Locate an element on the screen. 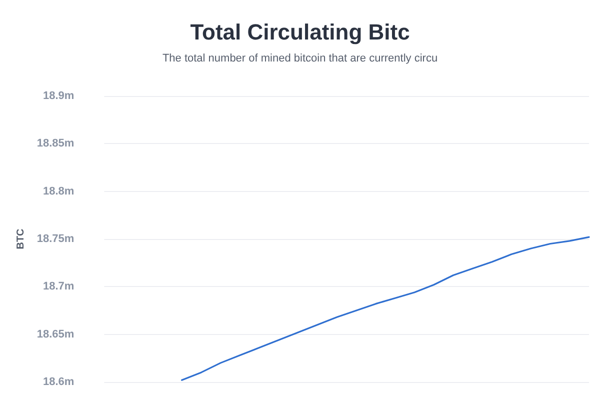 This screenshot has width=600, height=400. y-tick-label: 18.7m is located at coordinates (58, 286).